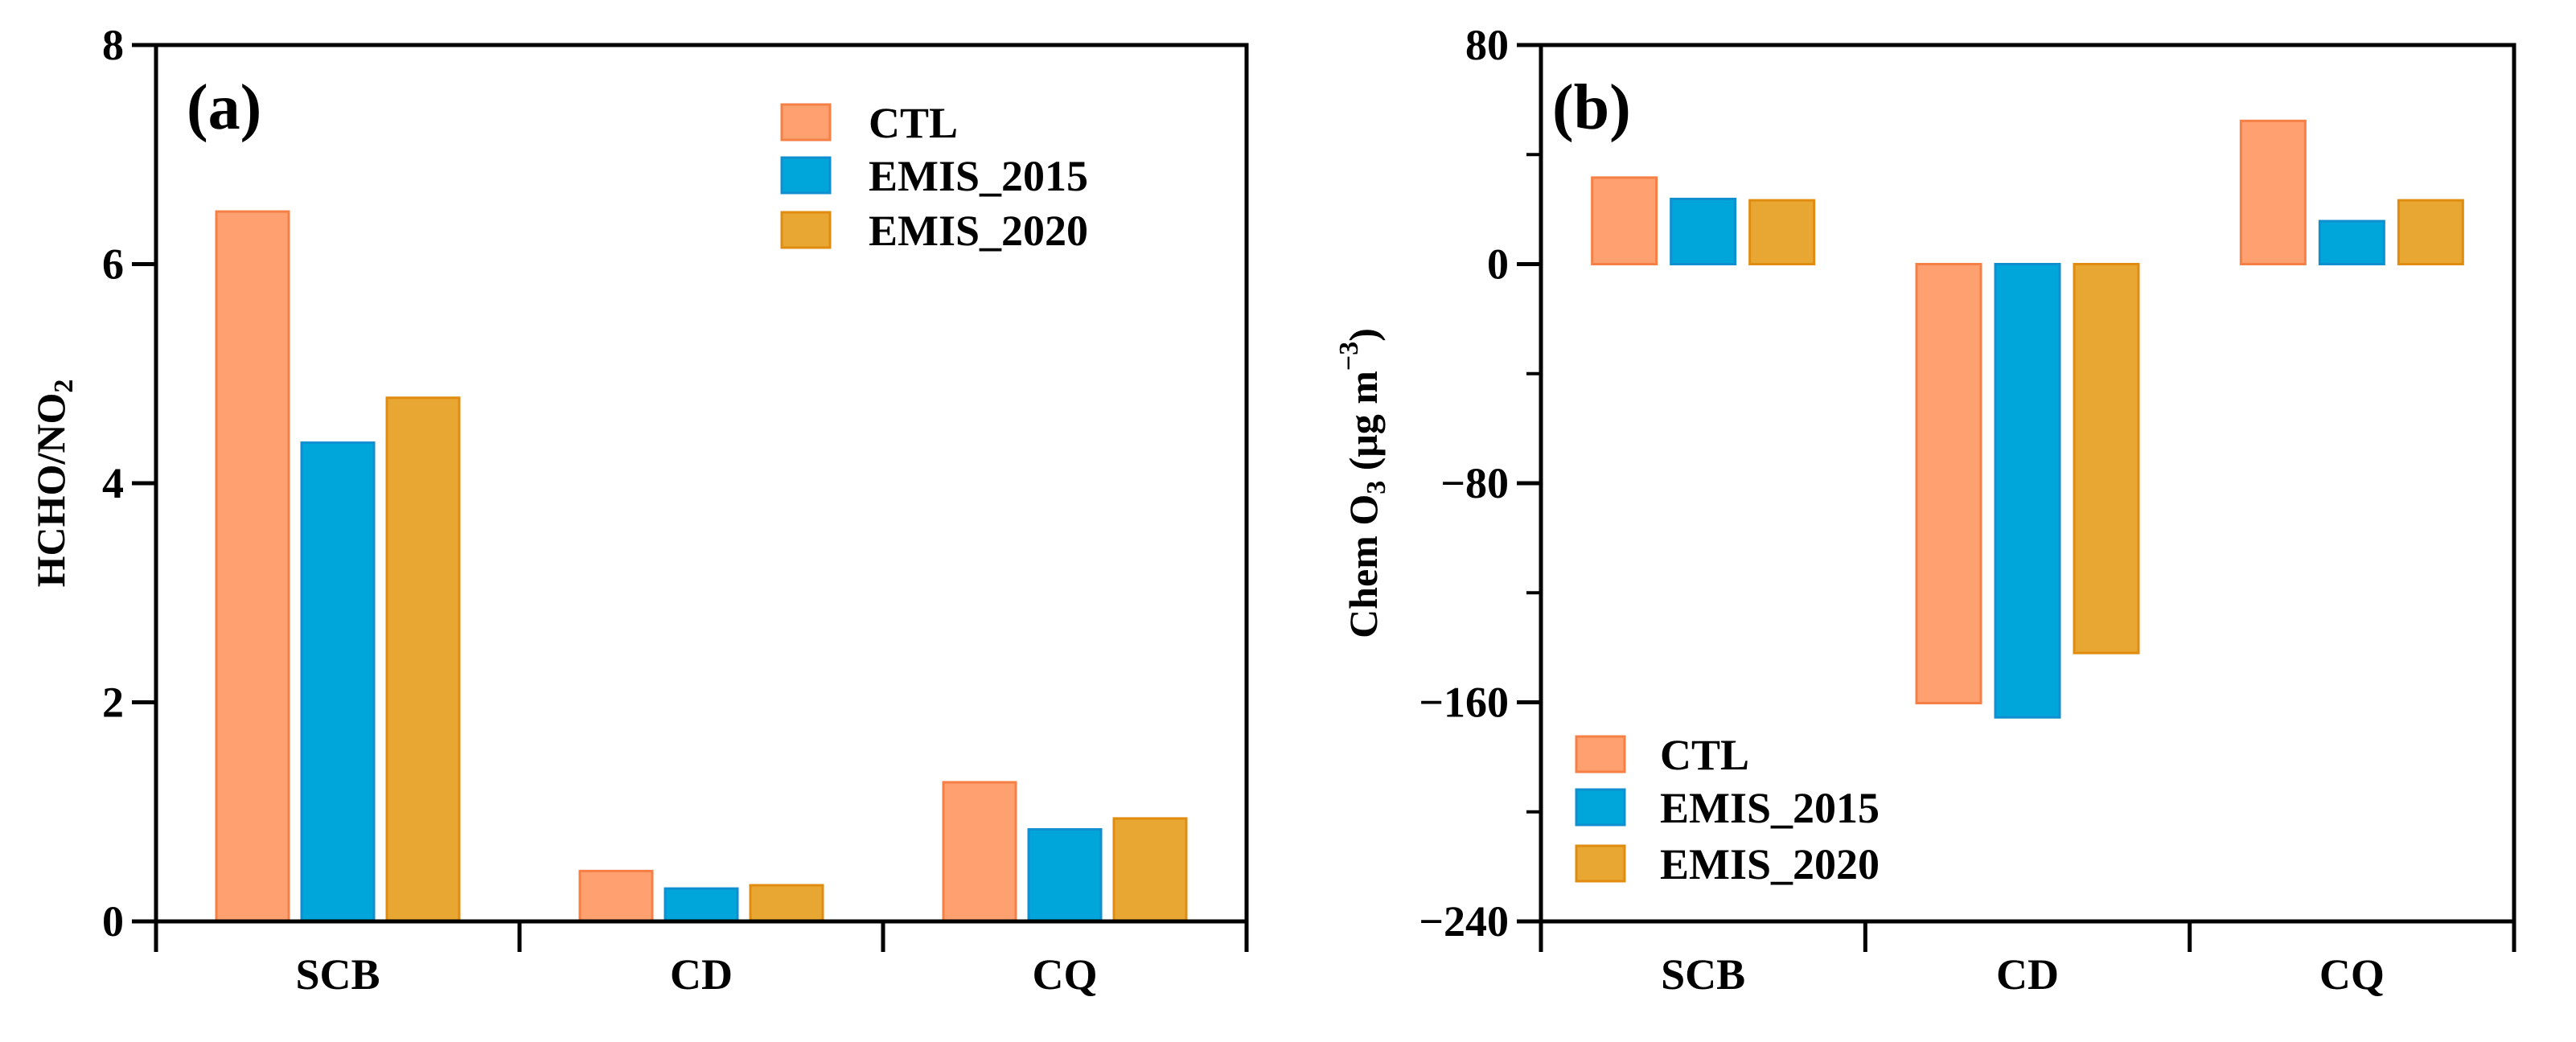 This screenshot has height=1042, width=2576. Describe the element at coordinates (113, 265) in the screenshot. I see `y-tick-label: 6` at that location.